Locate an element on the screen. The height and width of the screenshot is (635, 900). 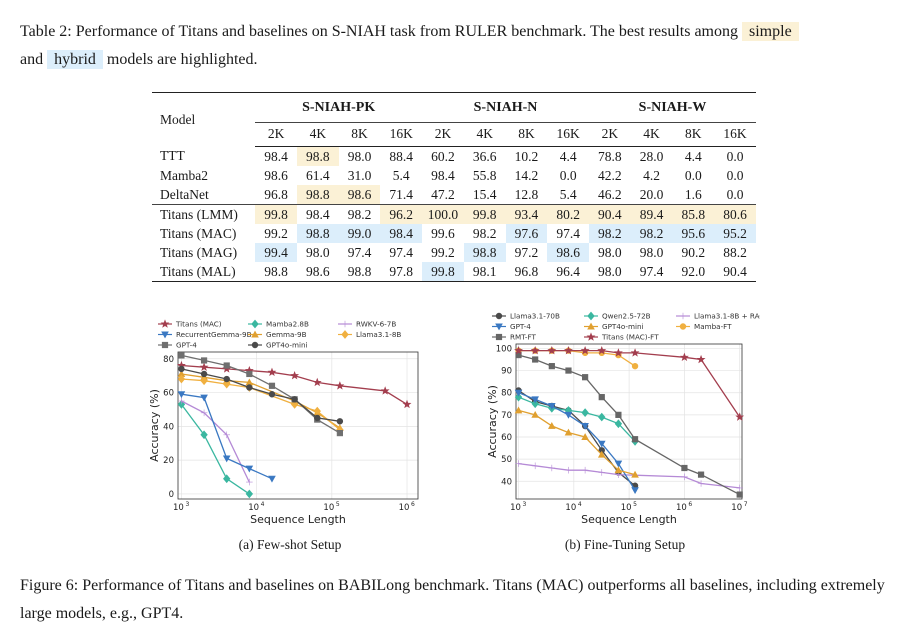
value-cell: 4.2 is located at coordinates (651, 175).